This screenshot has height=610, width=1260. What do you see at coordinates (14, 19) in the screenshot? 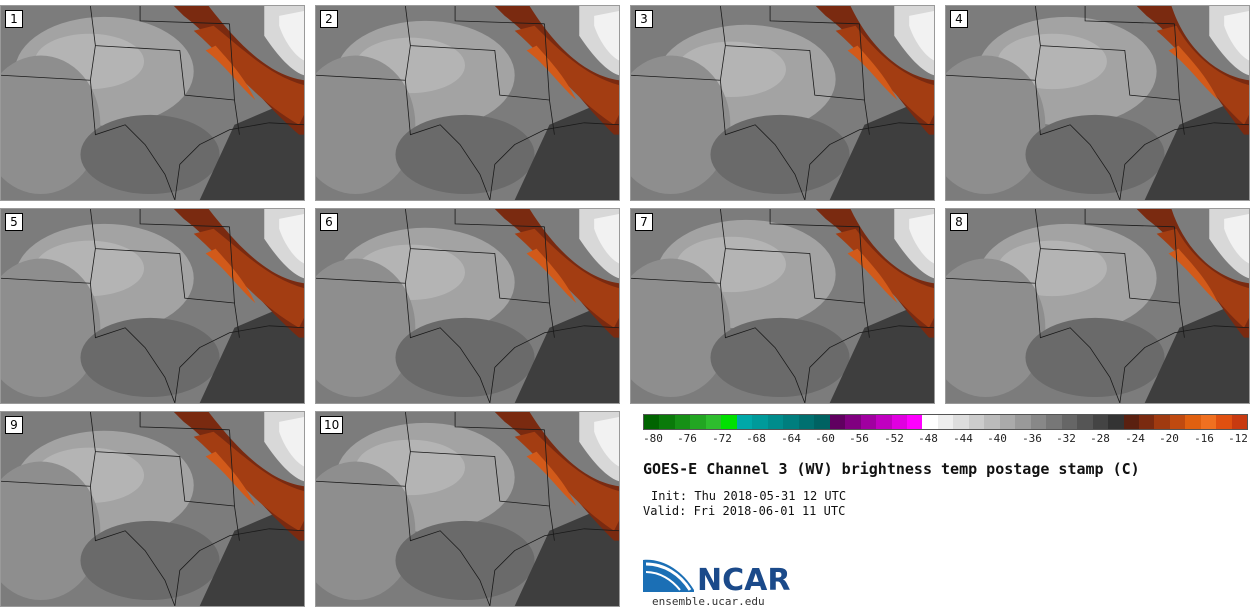
I see `member-number-label: 1` at bounding box center [14, 19].